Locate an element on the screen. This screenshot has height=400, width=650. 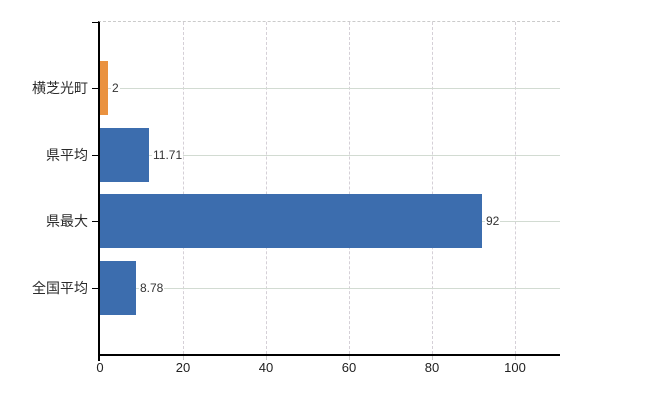
category-label: 全国平均 is located at coordinates (60, 288).